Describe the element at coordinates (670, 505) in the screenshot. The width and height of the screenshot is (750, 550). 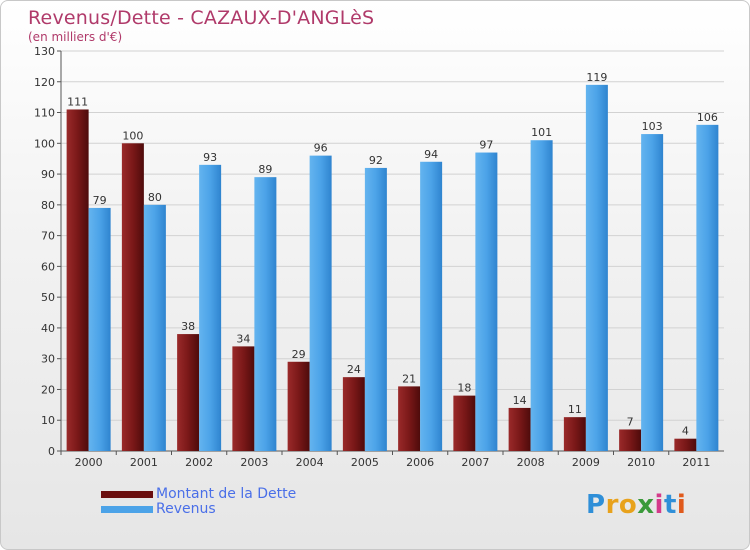
I see `logo-letter: t` at that location.